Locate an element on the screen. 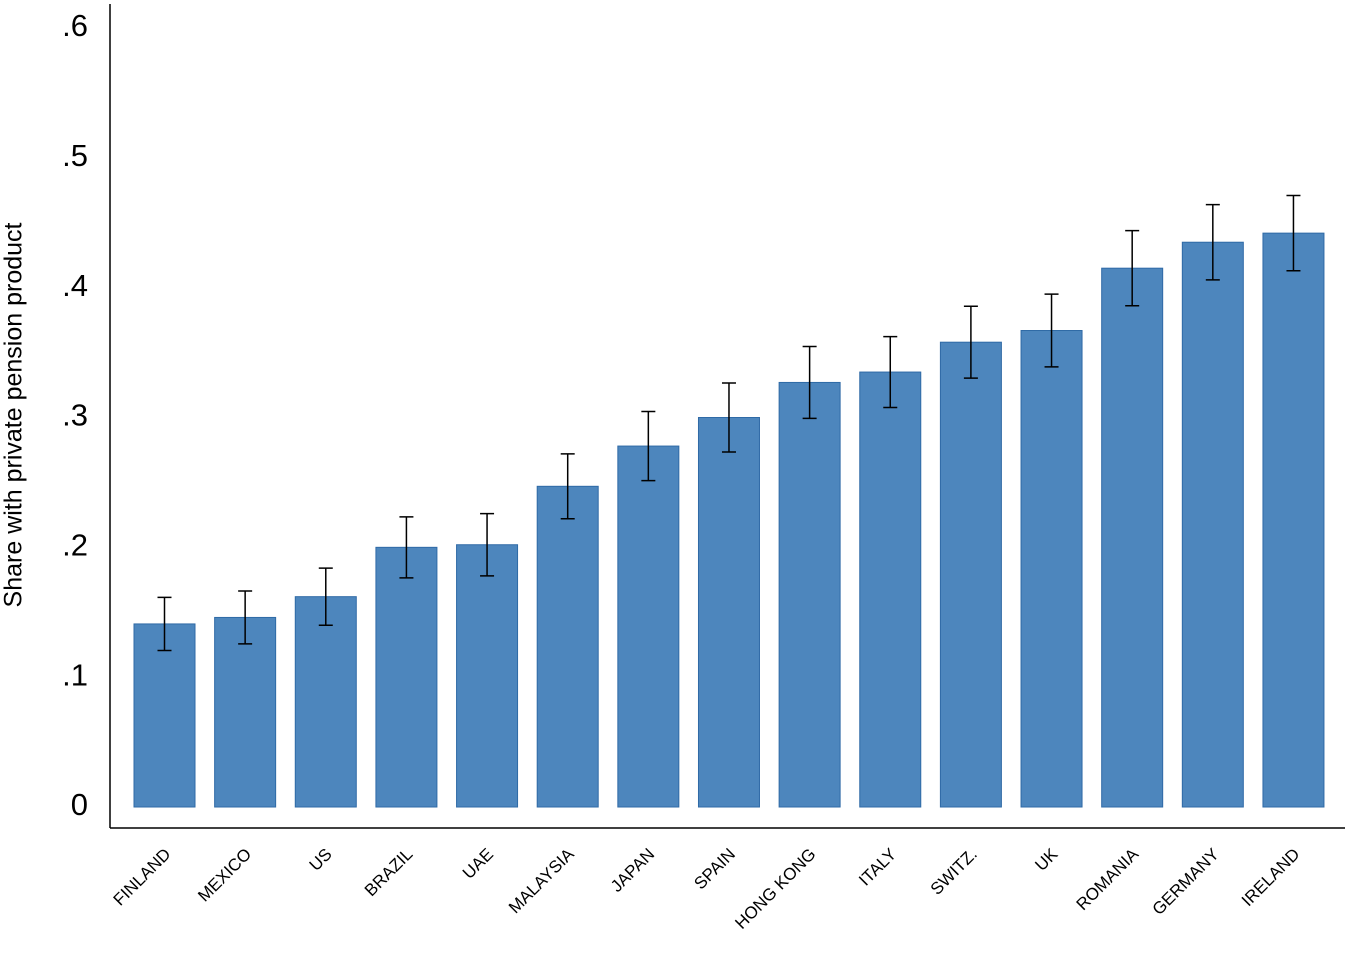 Image resolution: width=1350 pixels, height=955 pixels. x-tick-label: HONG KONG is located at coordinates (775, 889).